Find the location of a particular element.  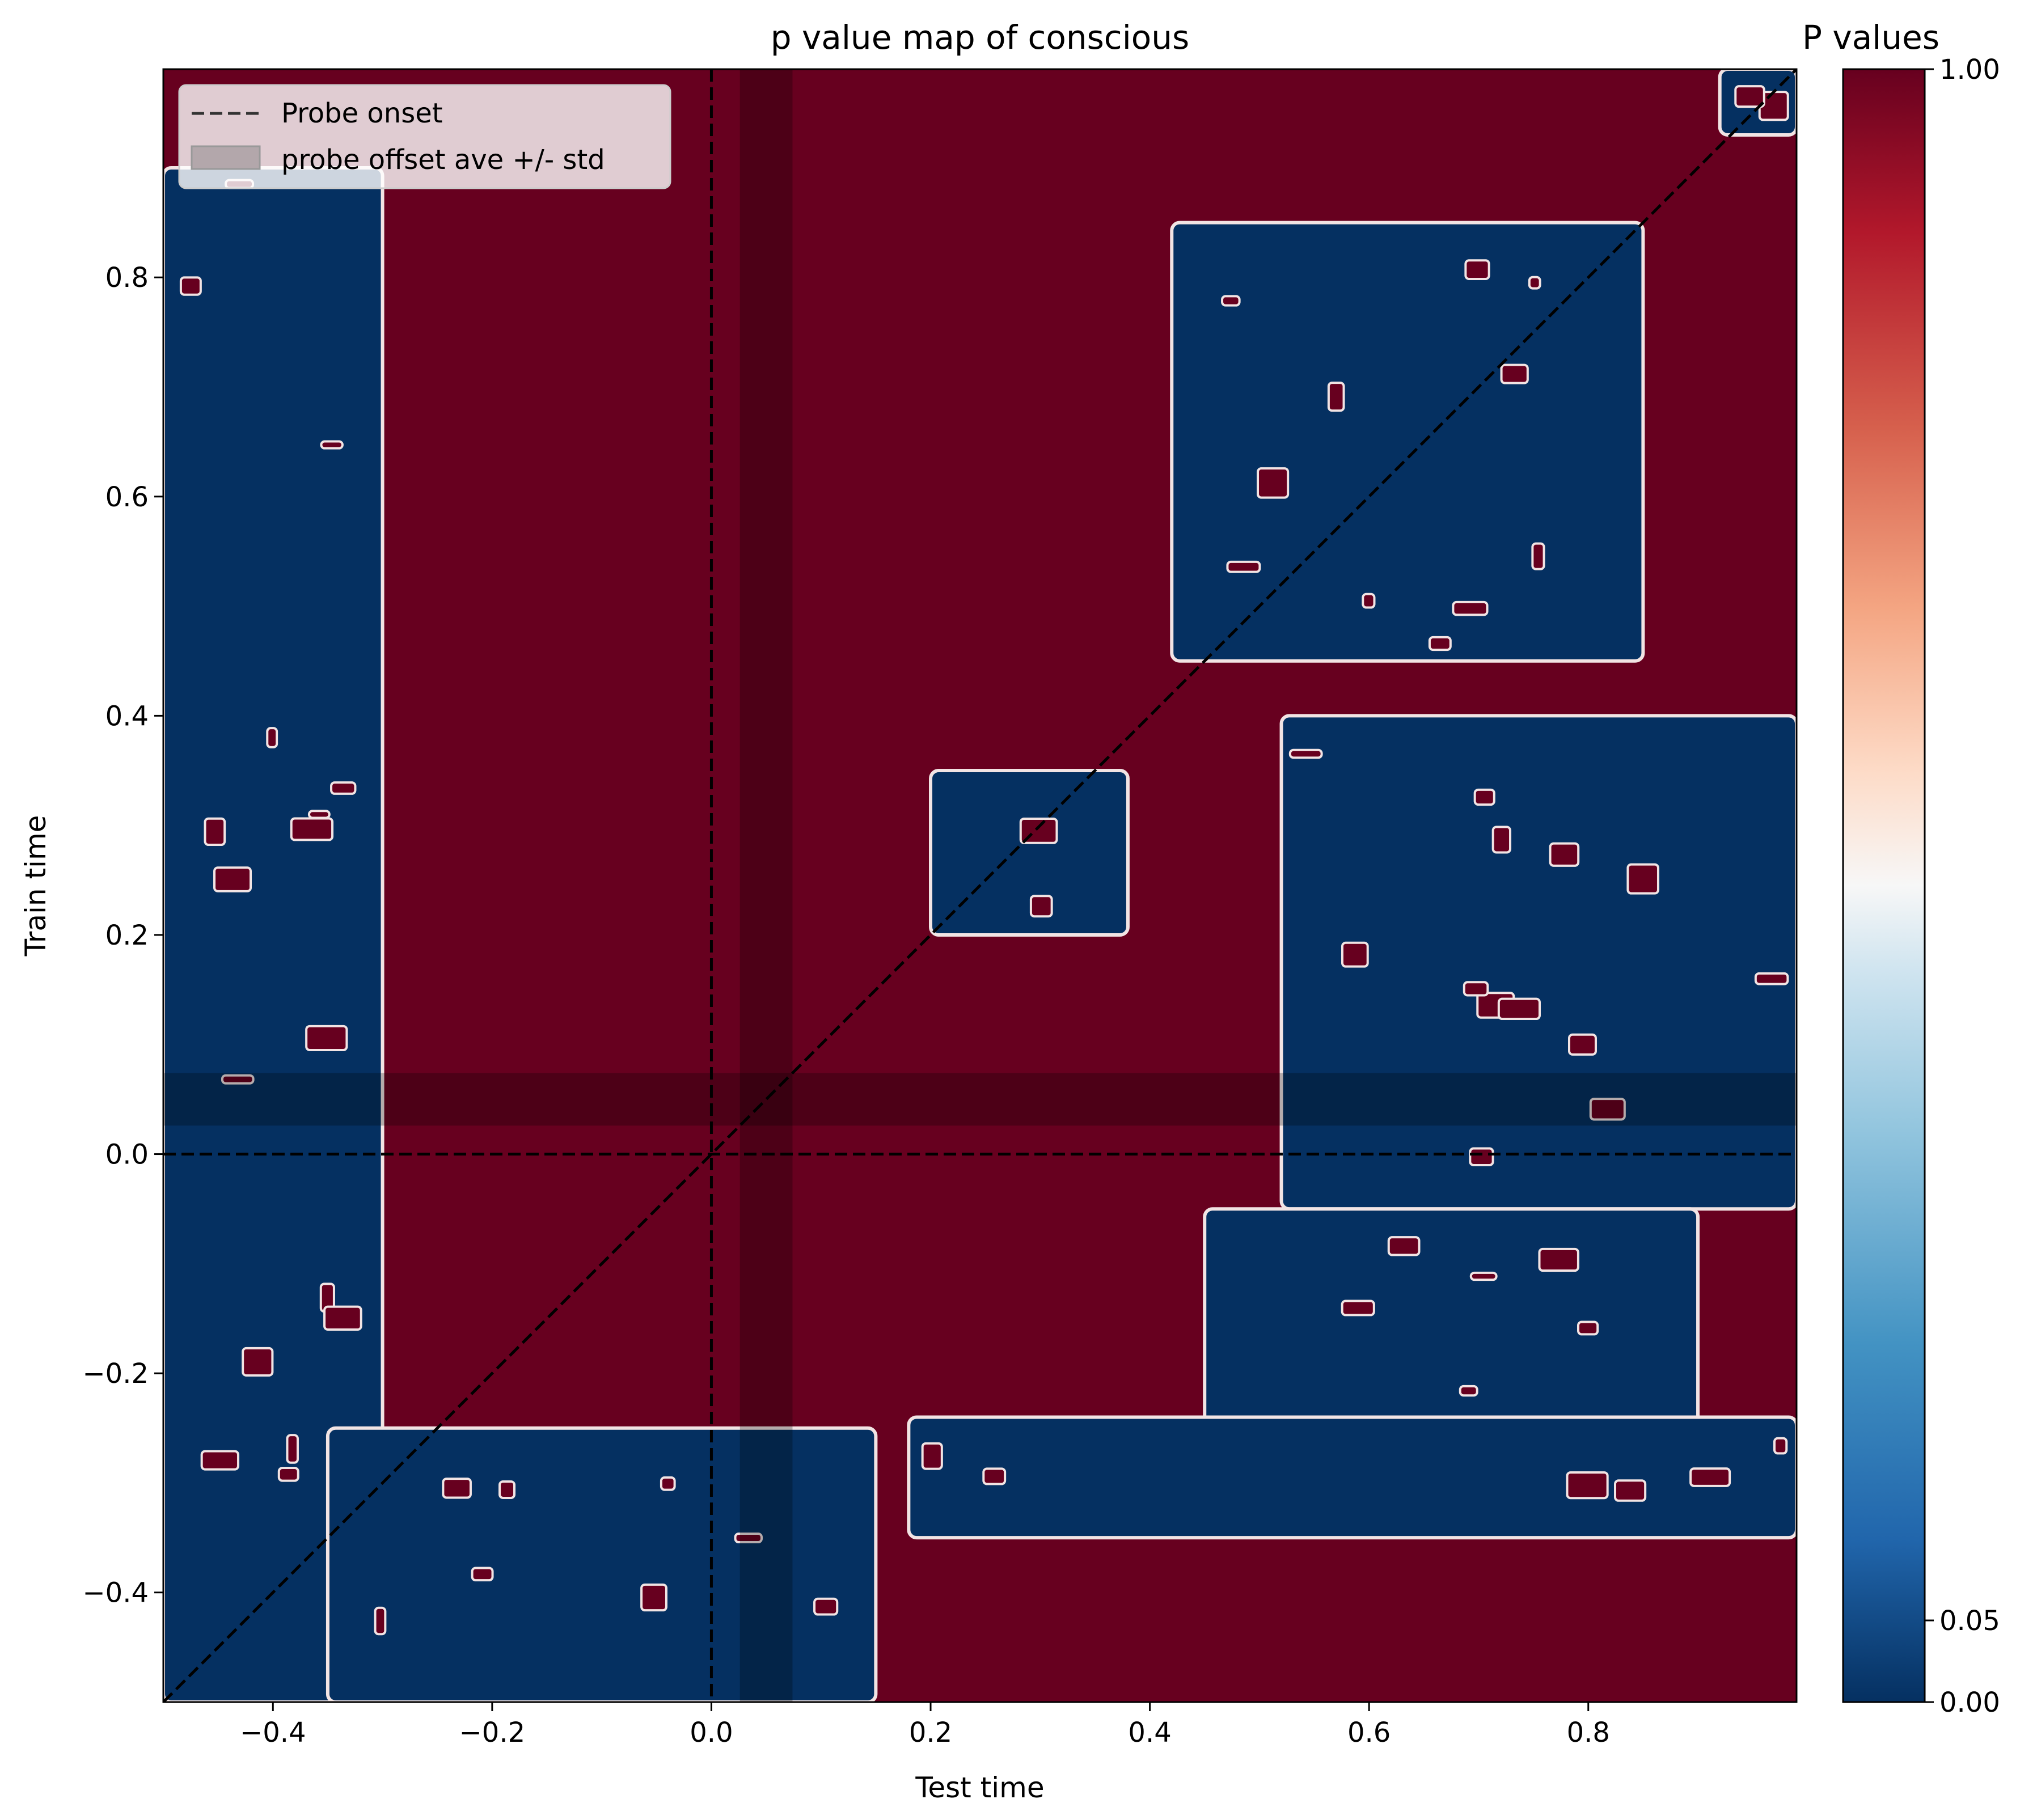

y-axis-ticks: −0.4 −0.2 0.0 0.2 0.4 0.6 0.8 is located at coordinates (122, 935).